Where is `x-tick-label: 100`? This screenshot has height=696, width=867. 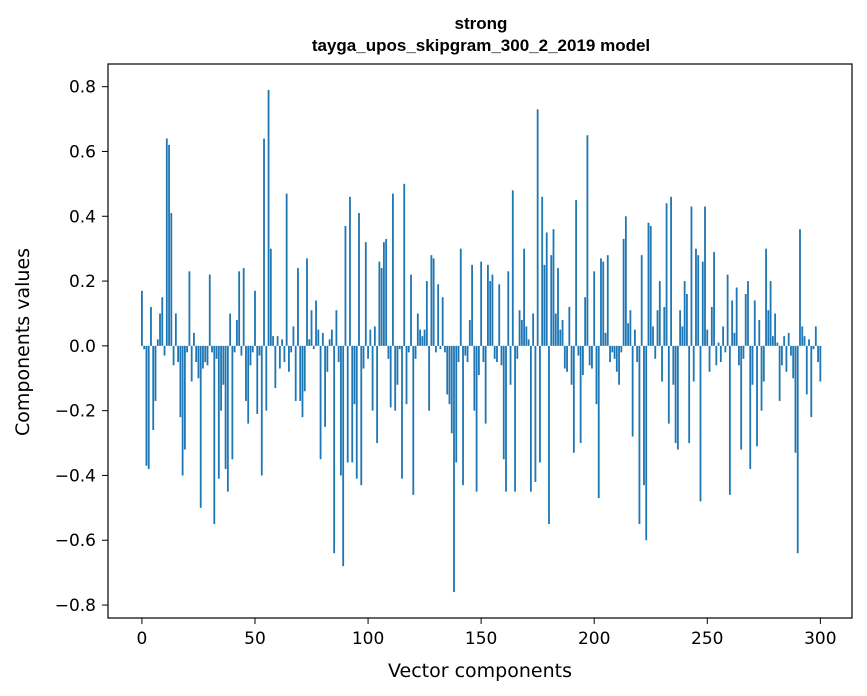
x-tick-label: 100 is located at coordinates (368, 639).